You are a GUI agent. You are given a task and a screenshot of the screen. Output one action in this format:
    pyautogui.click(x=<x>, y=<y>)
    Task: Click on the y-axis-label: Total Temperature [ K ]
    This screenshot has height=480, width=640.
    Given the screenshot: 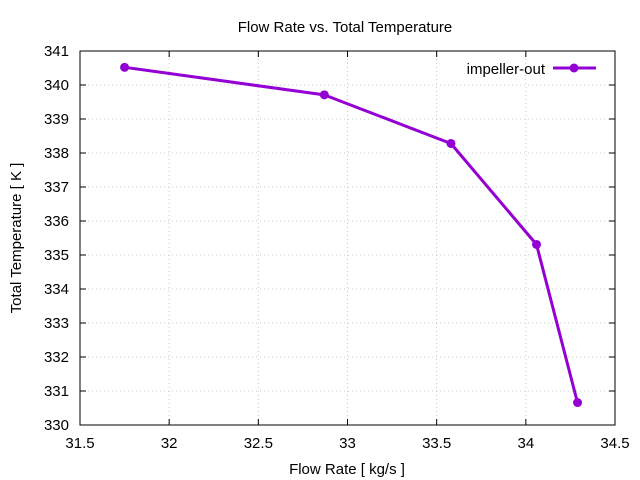 What is the action you would take?
    pyautogui.click(x=16, y=238)
    